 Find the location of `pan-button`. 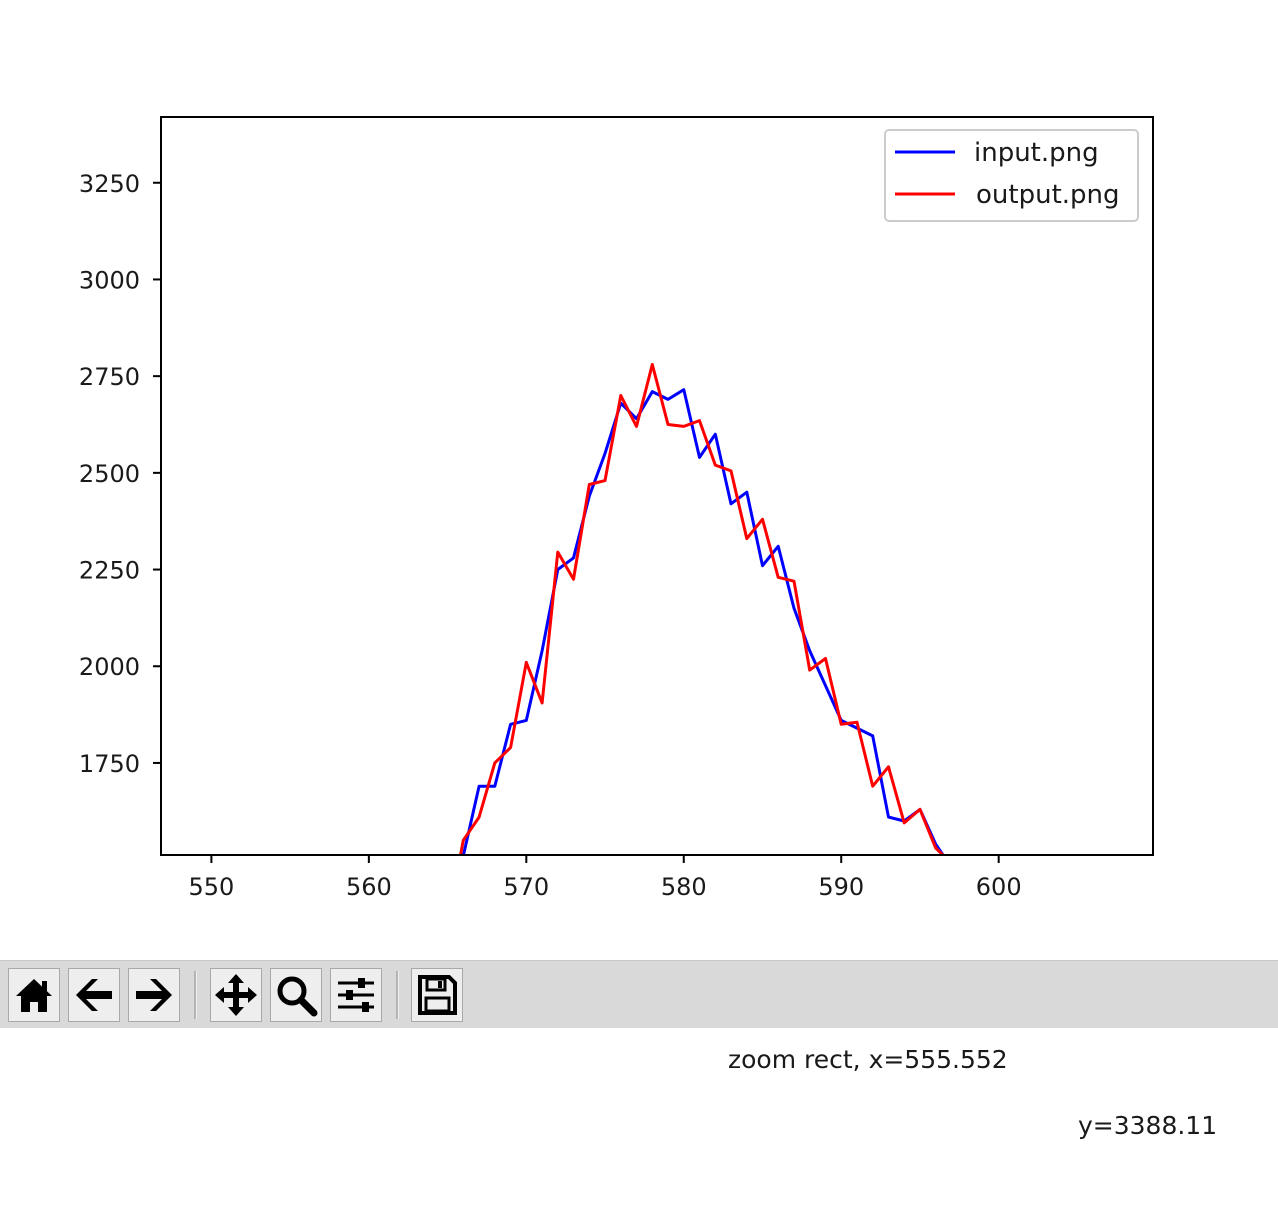

pan-button is located at coordinates (236, 995).